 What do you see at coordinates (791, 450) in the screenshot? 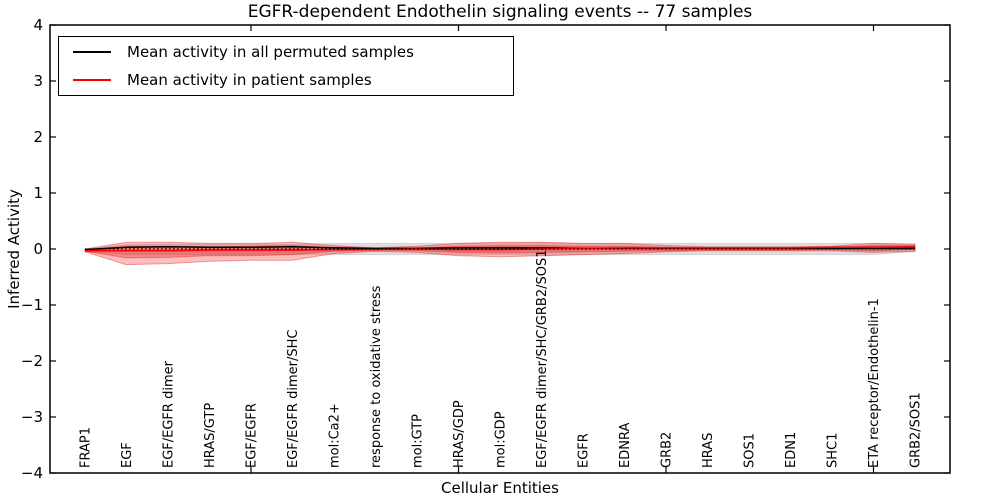
I see `entity-label: EDN1` at bounding box center [791, 450].